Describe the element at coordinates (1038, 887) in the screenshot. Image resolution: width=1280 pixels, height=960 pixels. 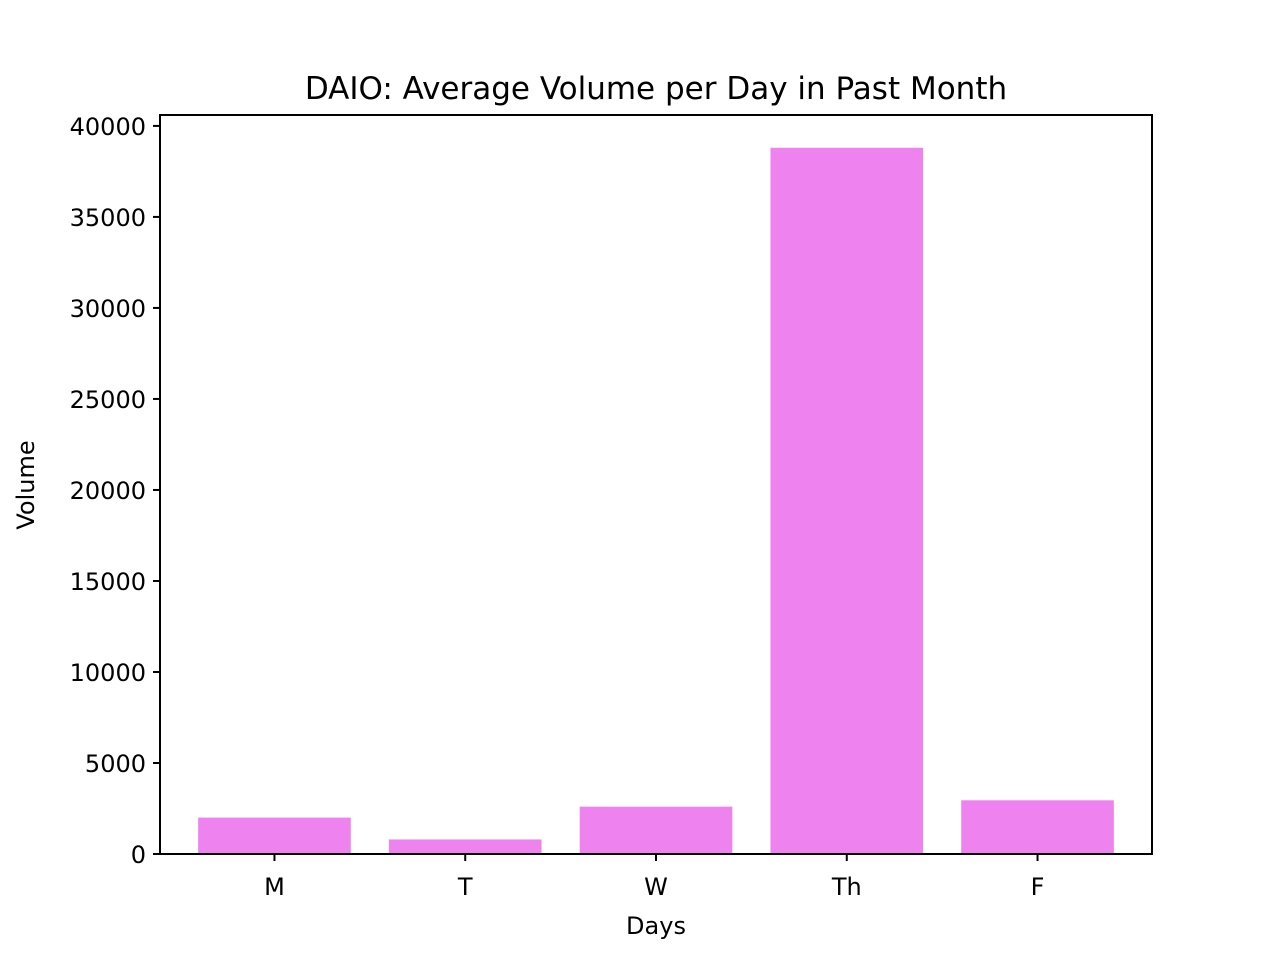
I see `x-tick-label: F` at that location.